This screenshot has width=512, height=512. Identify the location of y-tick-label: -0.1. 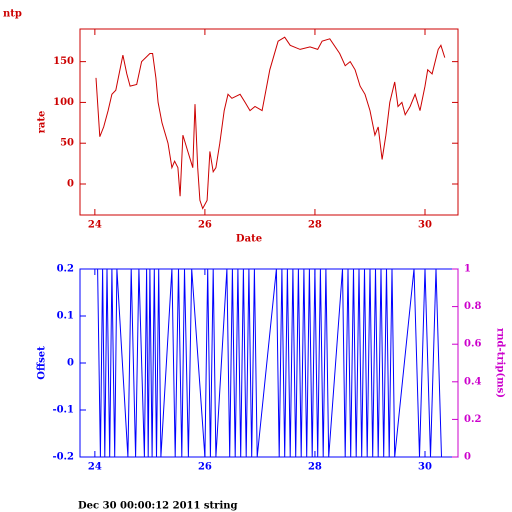
(63, 410).